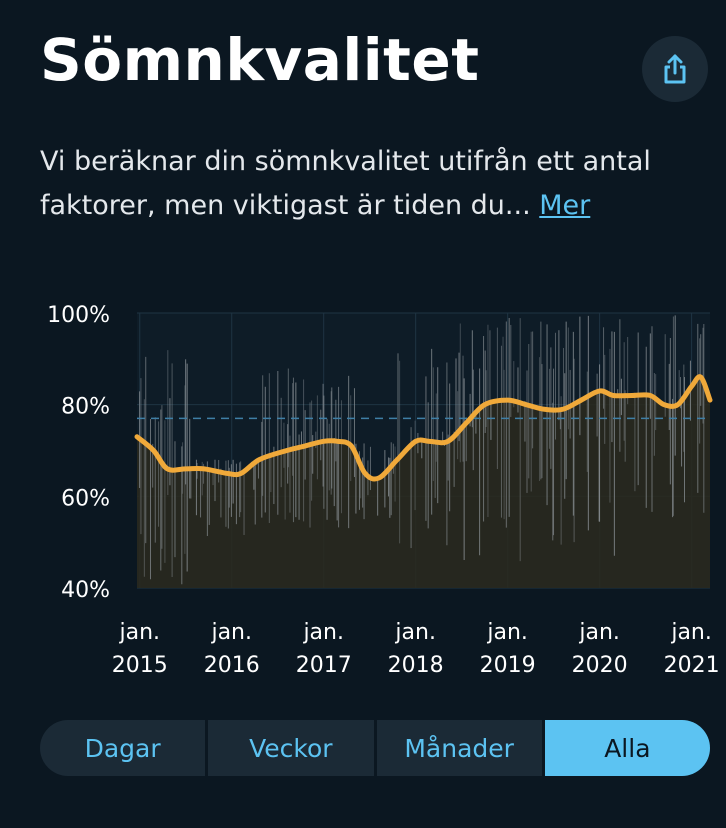  I want to click on y-tick-label: 60%, so click(85, 498).